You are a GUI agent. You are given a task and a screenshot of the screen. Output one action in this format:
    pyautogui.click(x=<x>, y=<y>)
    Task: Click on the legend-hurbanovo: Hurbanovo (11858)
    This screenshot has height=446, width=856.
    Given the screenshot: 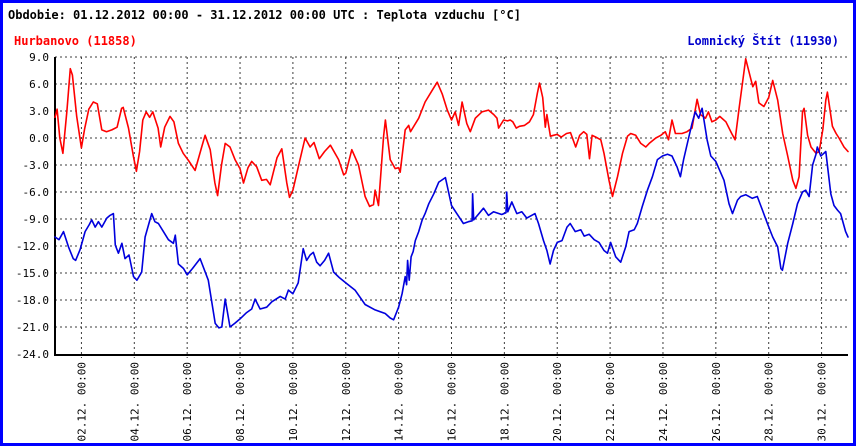 What is the action you would take?
    pyautogui.click(x=75, y=41)
    